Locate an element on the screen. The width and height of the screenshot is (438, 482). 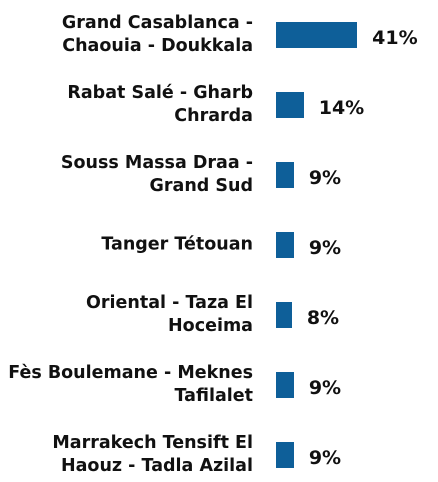
category-label: Tanger Tétouan is located at coordinates (177, 244).